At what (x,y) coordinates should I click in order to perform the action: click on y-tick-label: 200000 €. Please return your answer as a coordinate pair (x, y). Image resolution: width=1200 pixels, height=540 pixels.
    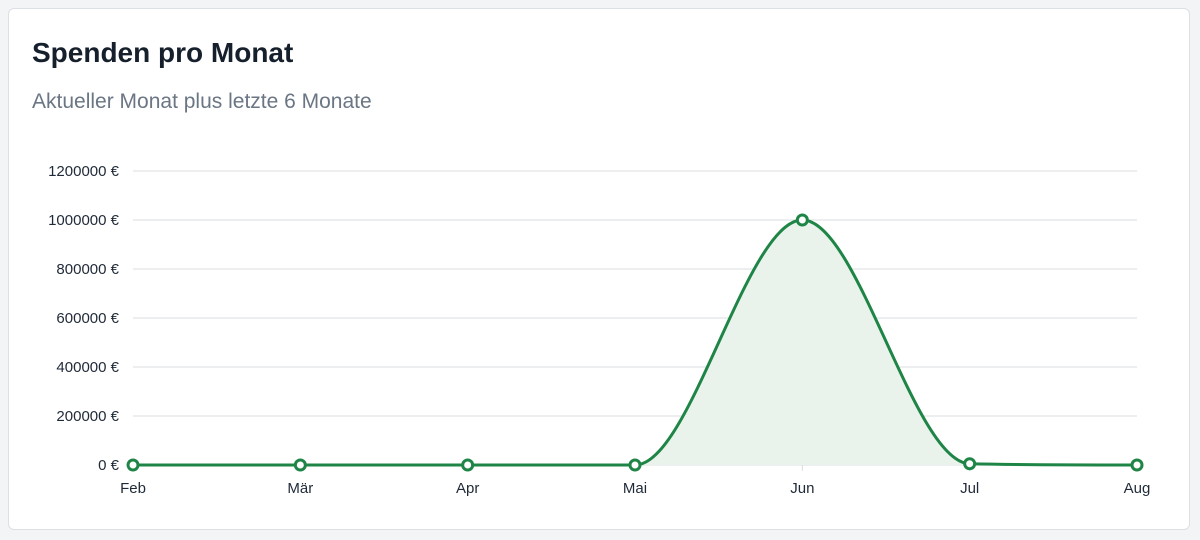
    Looking at the image, I should click on (87, 416).